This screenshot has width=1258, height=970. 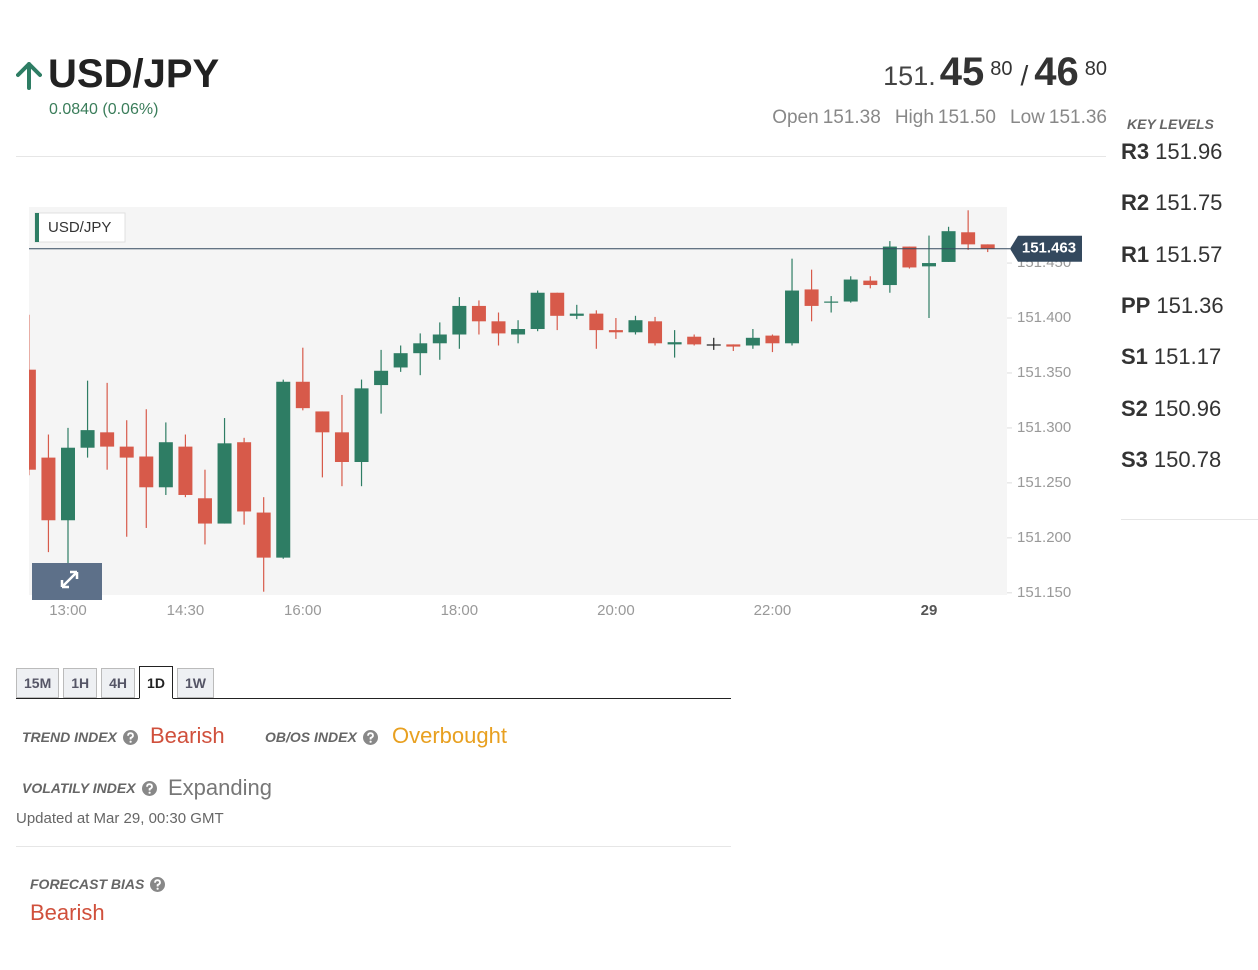 What do you see at coordinates (67, 581) in the screenshot?
I see `expand-button` at bounding box center [67, 581].